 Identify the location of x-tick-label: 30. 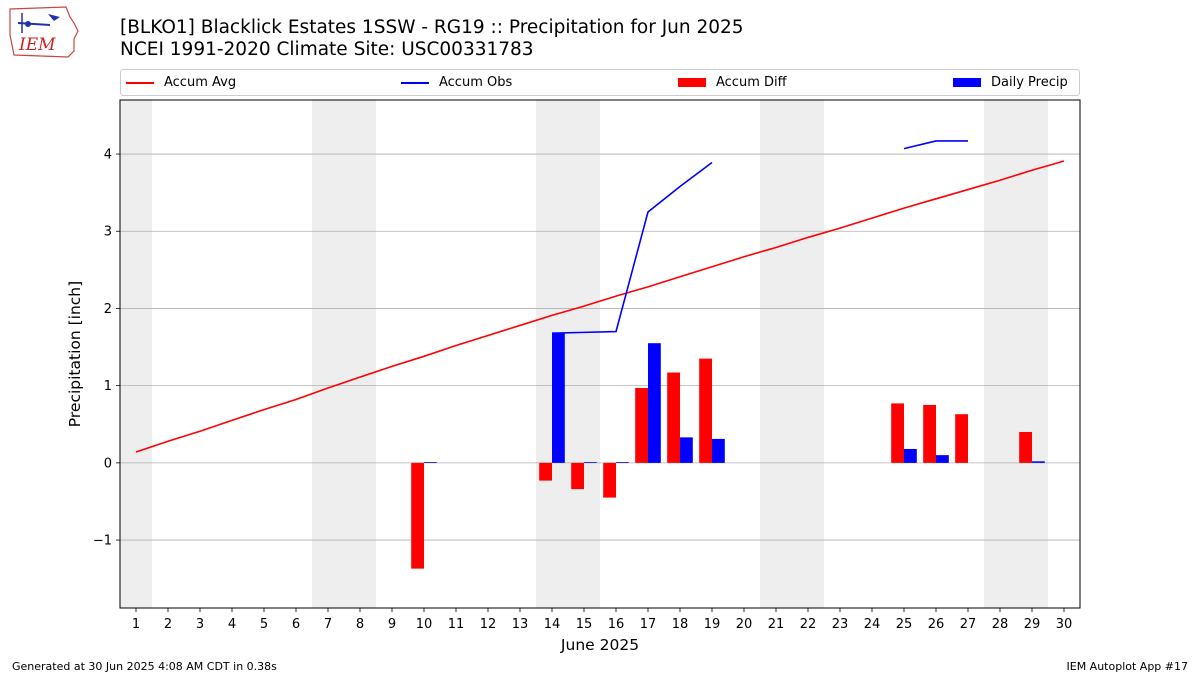
(1064, 624).